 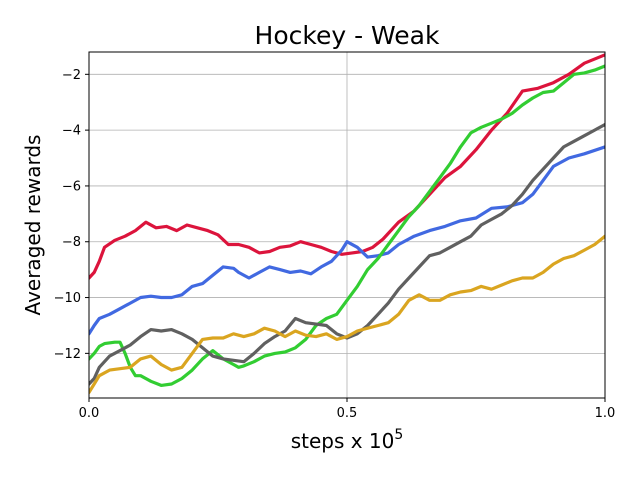 What do you see at coordinates (67, 354) in the screenshot?
I see `y-tick-label: −12` at bounding box center [67, 354].